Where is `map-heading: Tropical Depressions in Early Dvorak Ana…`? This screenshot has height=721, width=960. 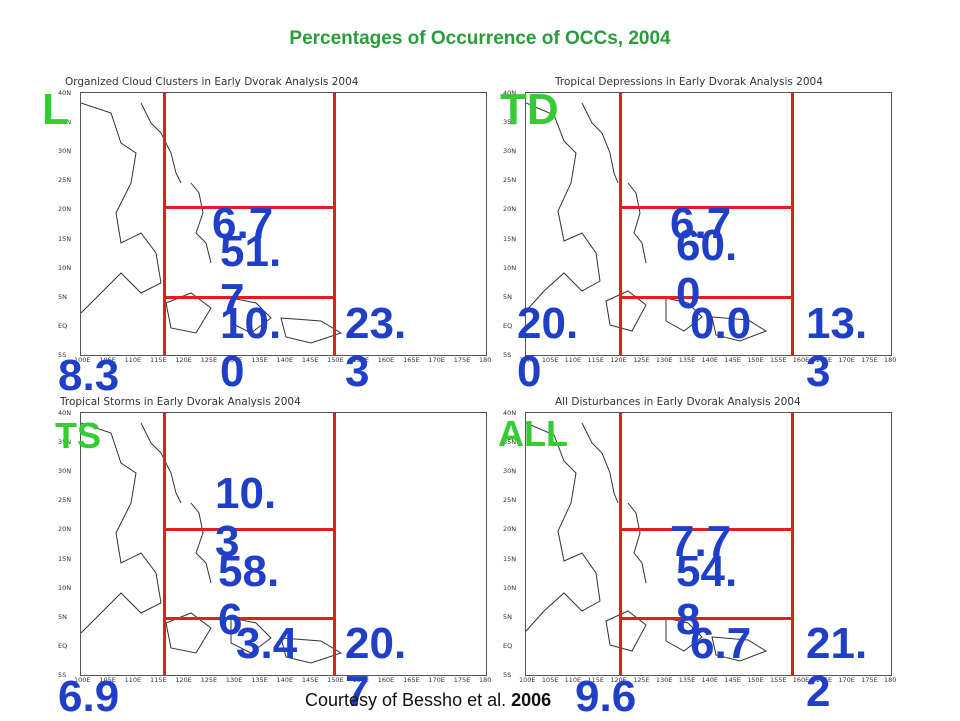
map-heading: Tropical Depressions in Early Dvorak Ana… is located at coordinates (689, 82).